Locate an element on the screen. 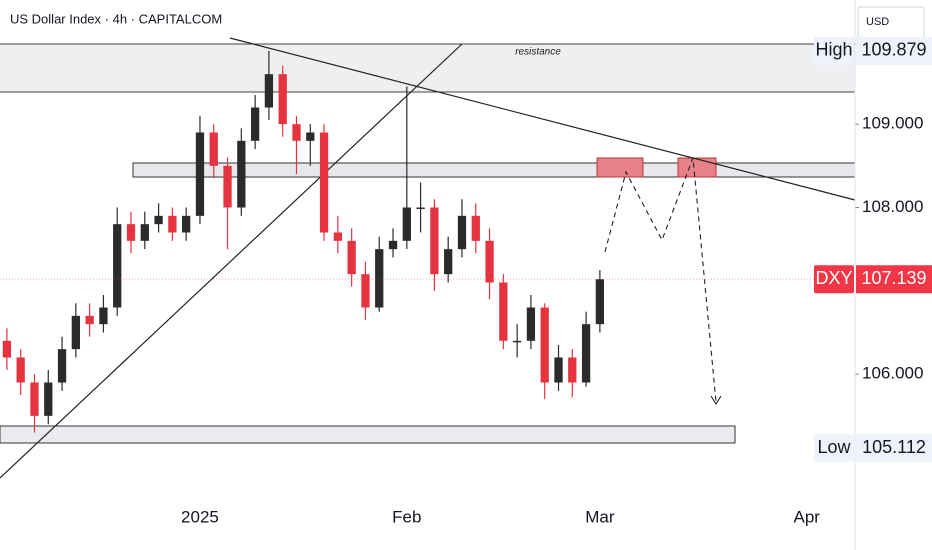 The width and height of the screenshot is (932, 550). last-value-box is located at coordinates (894, 279).